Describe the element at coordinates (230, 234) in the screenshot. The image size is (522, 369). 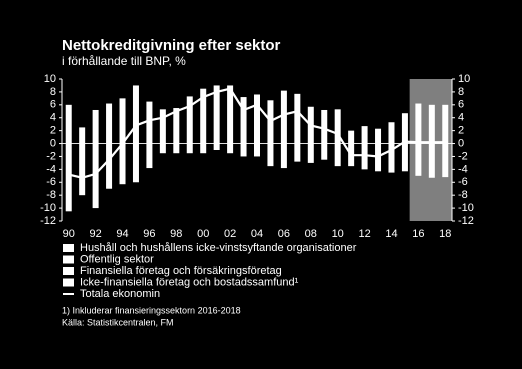
I see `x-tick-label: 02` at that location.